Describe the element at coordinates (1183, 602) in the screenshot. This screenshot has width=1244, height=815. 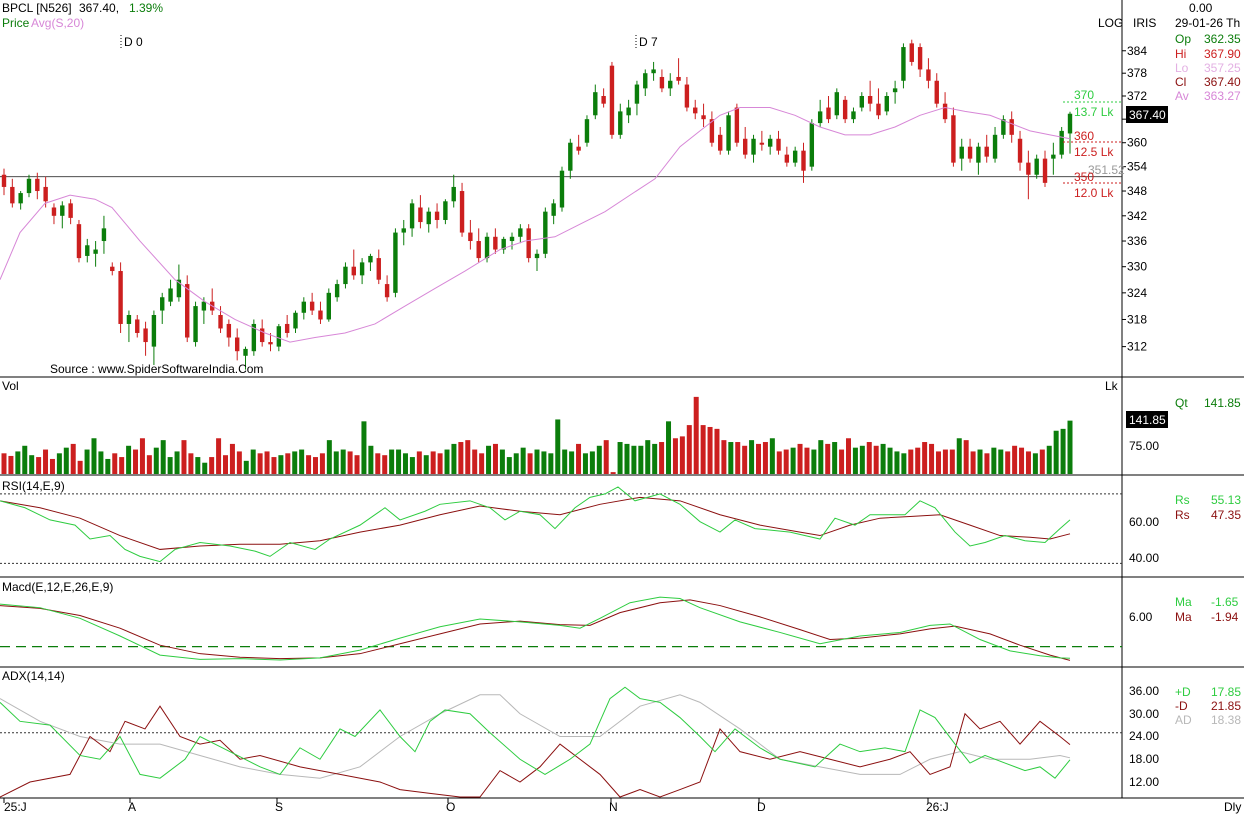
I see `ma1-label: Ma` at that location.